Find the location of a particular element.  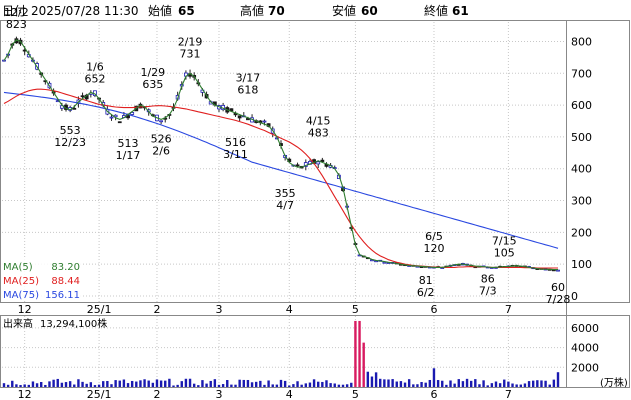

x-tick-label: 6 is located at coordinates (433, 394).